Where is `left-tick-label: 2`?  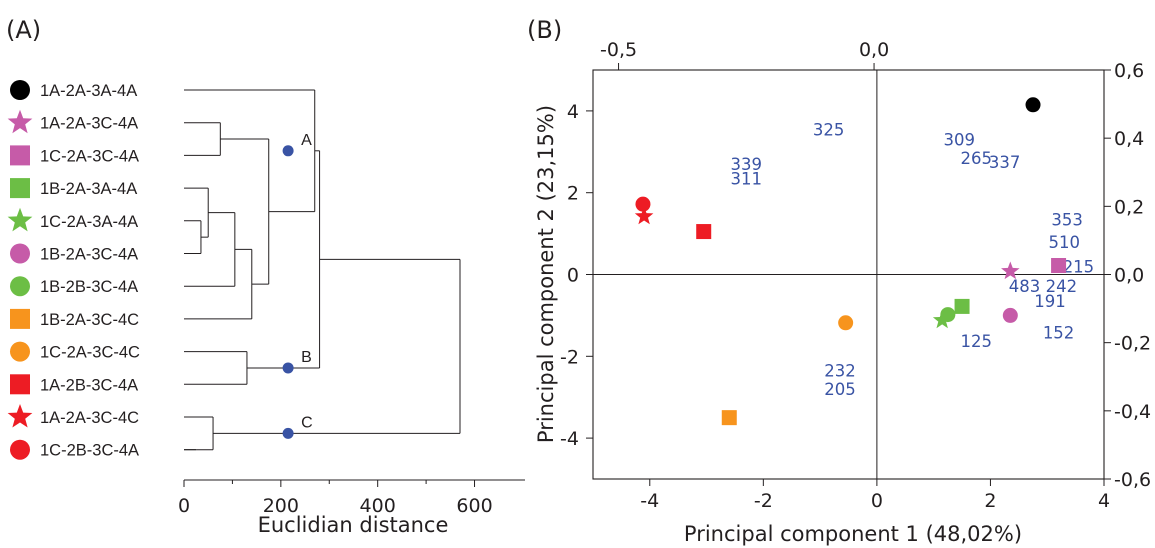 left-tick-label: 2 is located at coordinates (573, 194).